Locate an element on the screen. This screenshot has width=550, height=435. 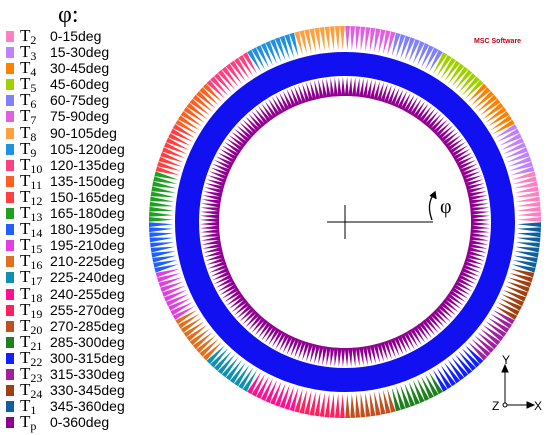
legend-item-subscript: 17 is located at coordinates (36, 281).